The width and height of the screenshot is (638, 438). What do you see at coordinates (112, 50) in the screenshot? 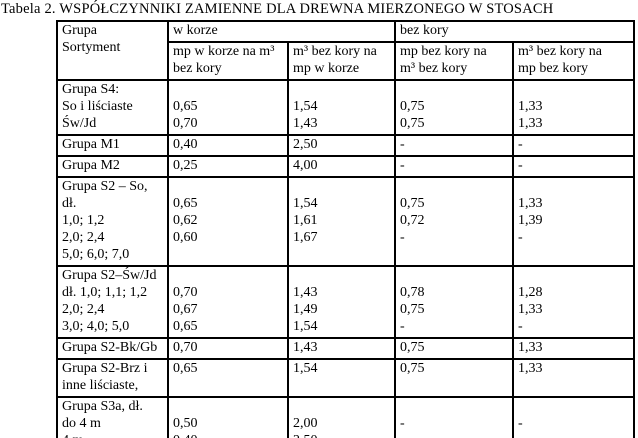
I see `header-grupa-sortyment: Grupa Sortyment` at bounding box center [112, 50].